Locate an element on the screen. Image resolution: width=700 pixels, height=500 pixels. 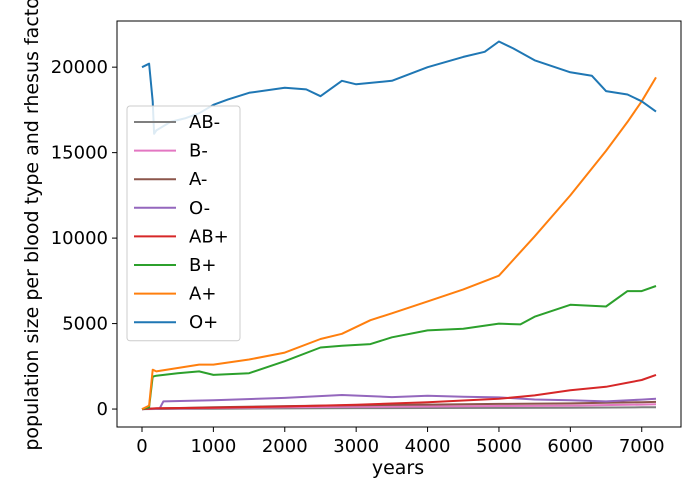
x-tick-label: 5000 is located at coordinates (499, 446).